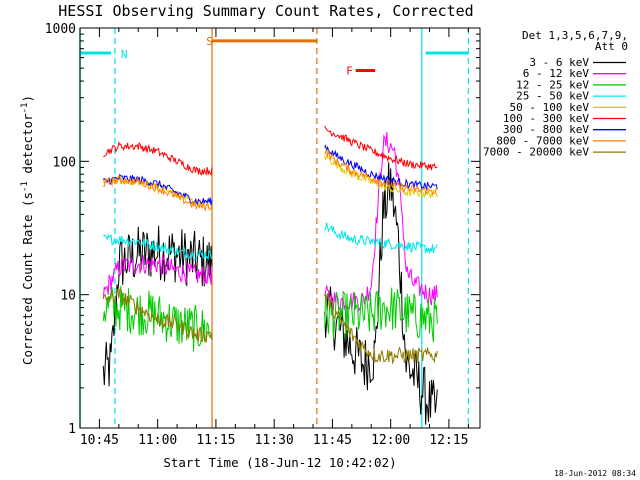 Image resolution: width=640 pixels, height=480 pixels. Describe the element at coordinates (270, 180) in the screenshot. I see `series-800-7000keV` at that location.